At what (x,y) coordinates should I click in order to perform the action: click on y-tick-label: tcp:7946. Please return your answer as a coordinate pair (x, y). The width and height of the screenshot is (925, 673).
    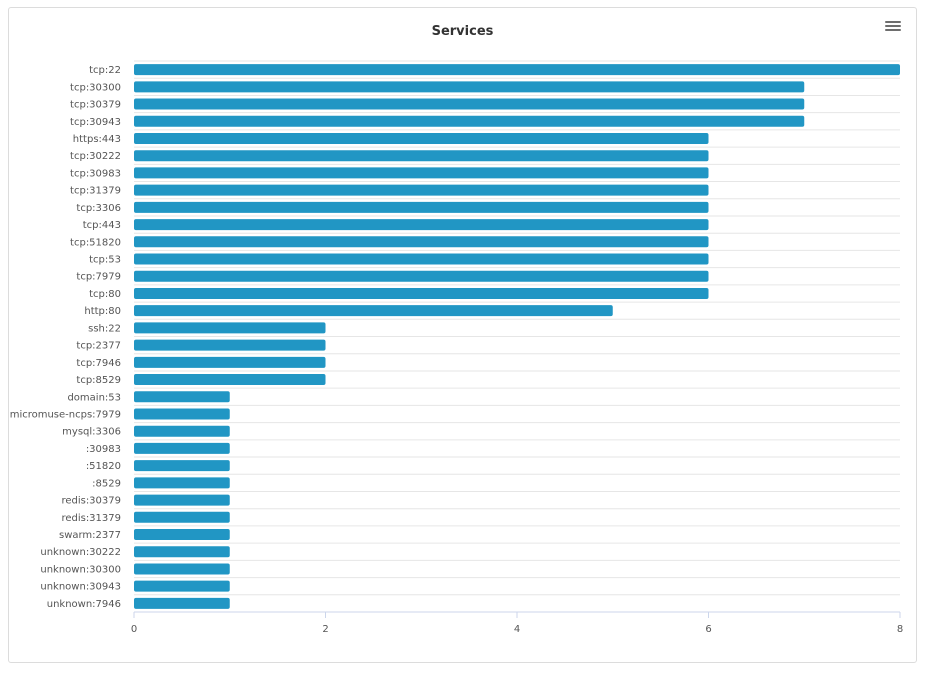
    Looking at the image, I should click on (98, 363).